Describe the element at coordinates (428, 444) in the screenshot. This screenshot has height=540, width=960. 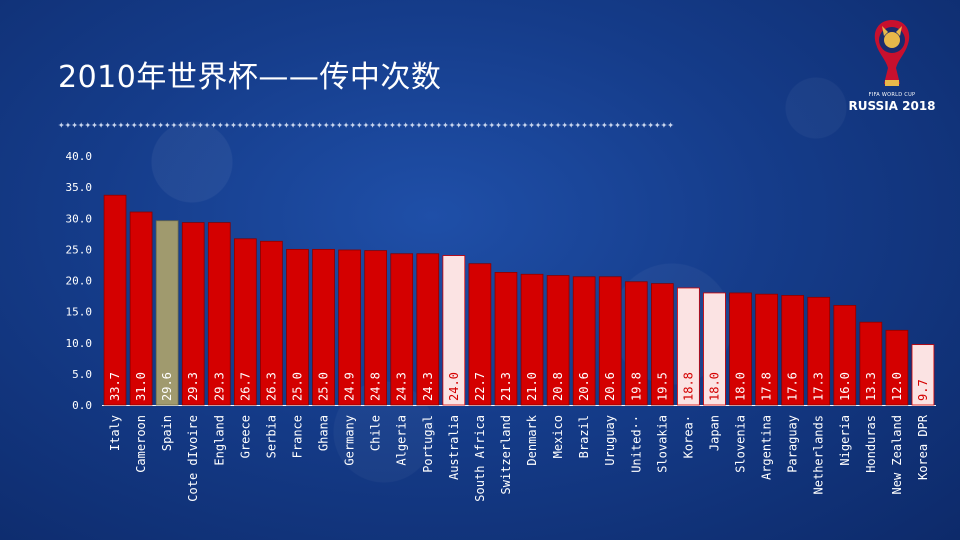
I see `x-tick-label: Portugal` at that location.